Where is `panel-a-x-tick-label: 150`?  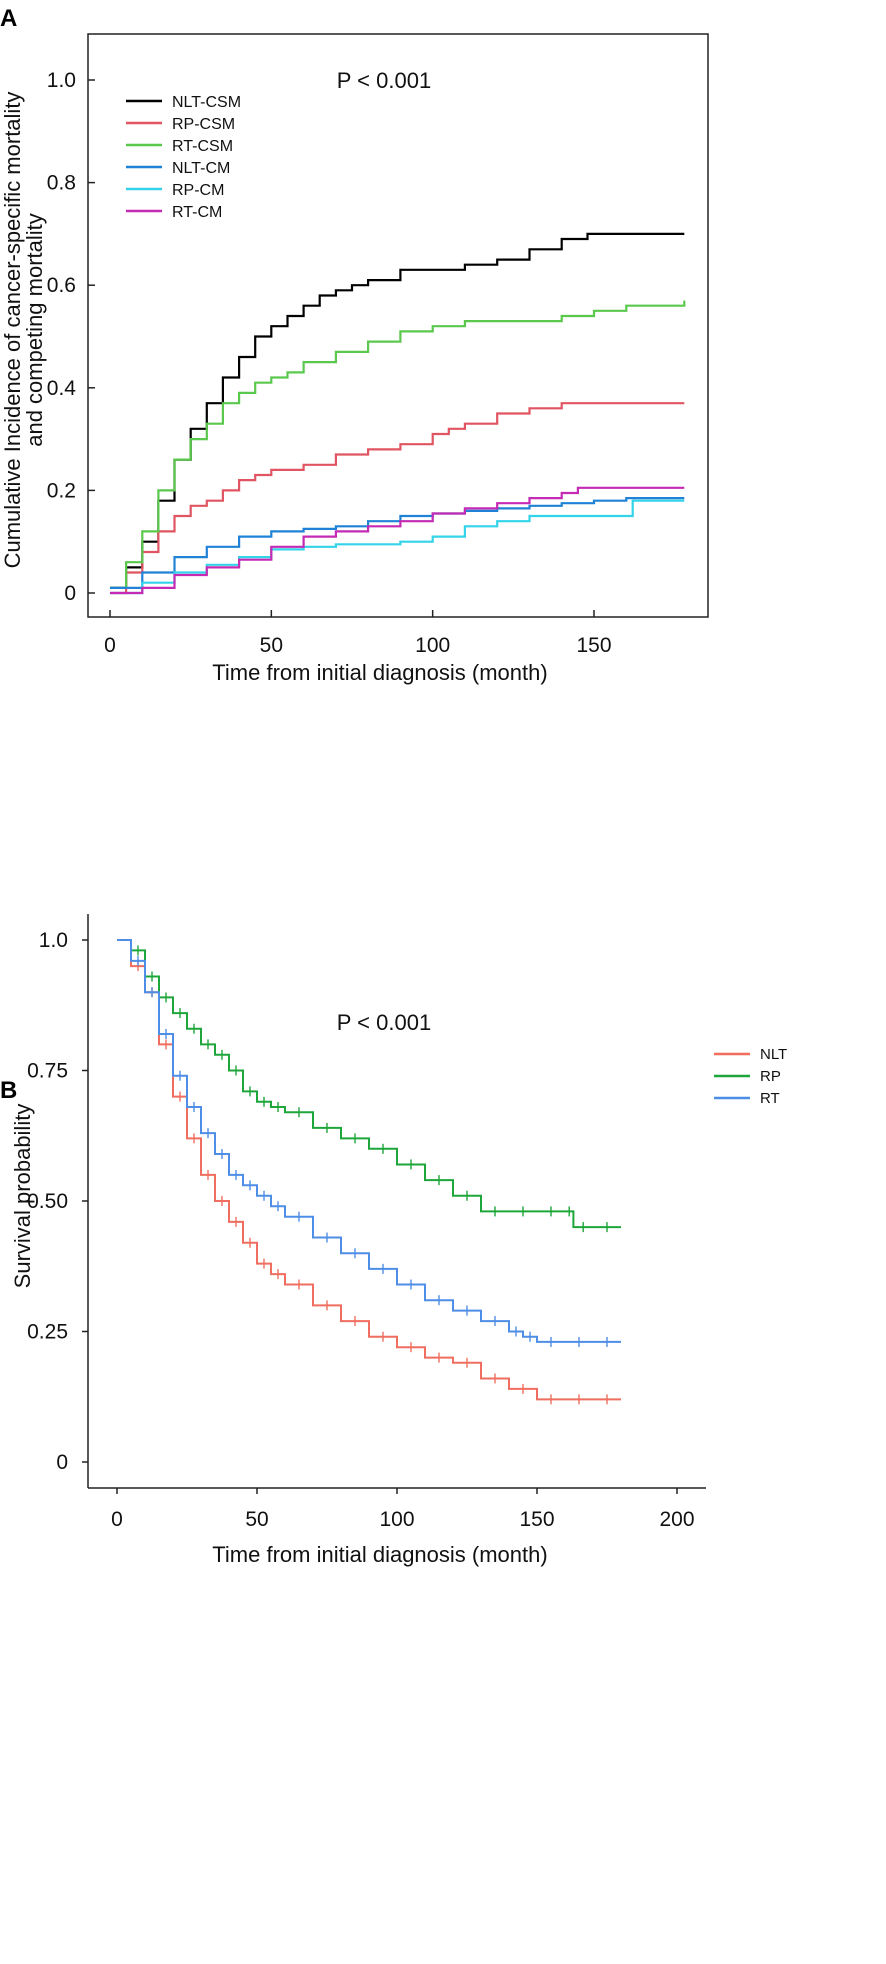 panel-a-x-tick-label: 150 is located at coordinates (593, 645).